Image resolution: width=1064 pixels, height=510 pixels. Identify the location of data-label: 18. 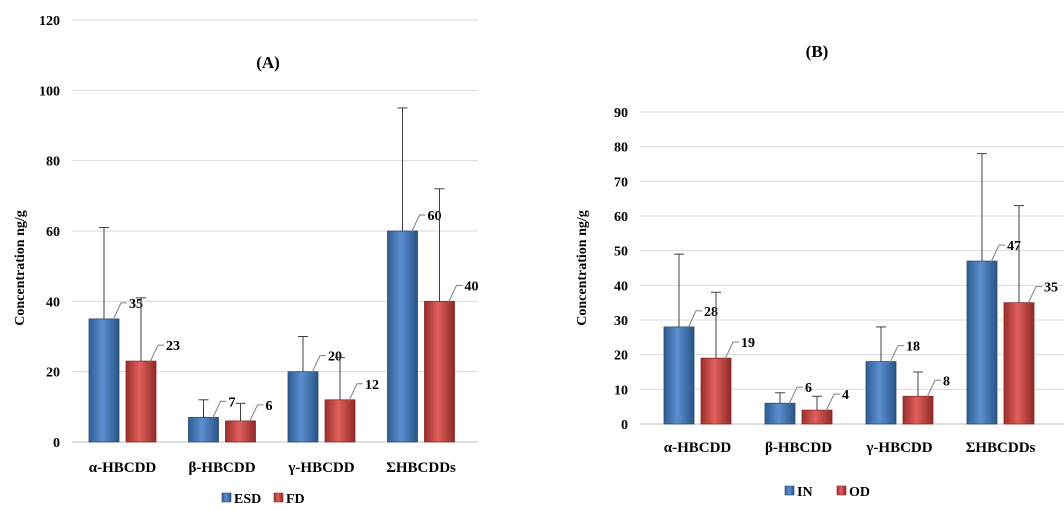
(913, 347).